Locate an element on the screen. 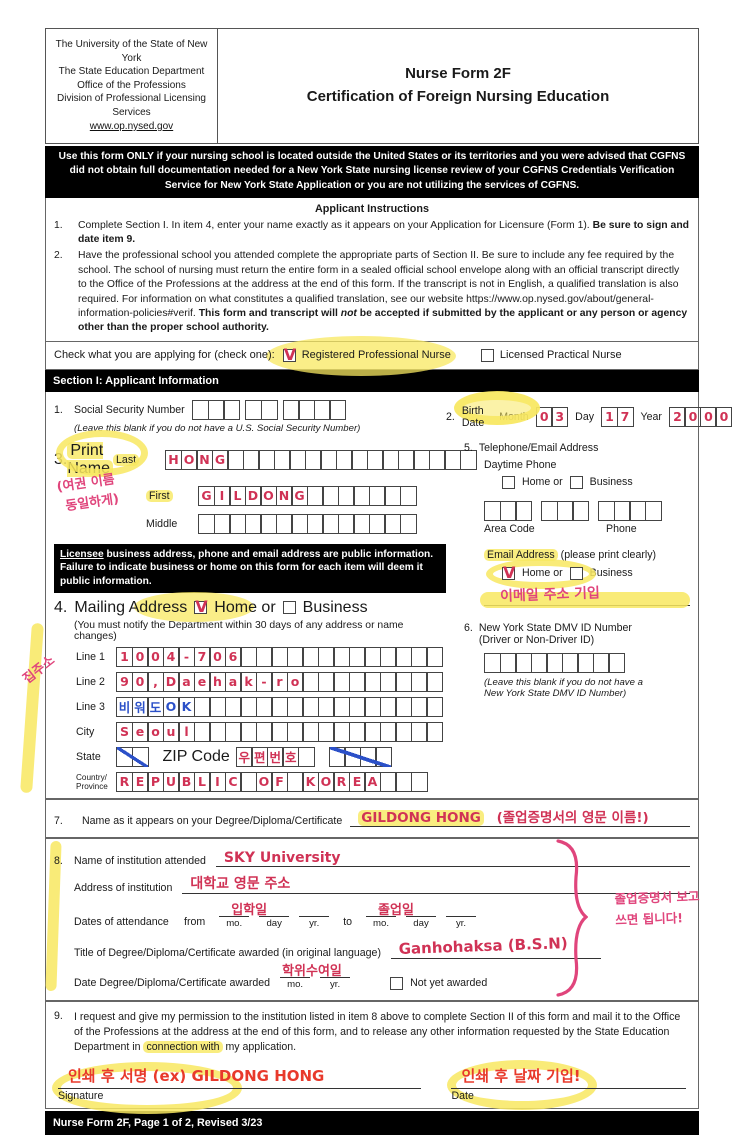  char-box: 워 is located at coordinates (140, 706).